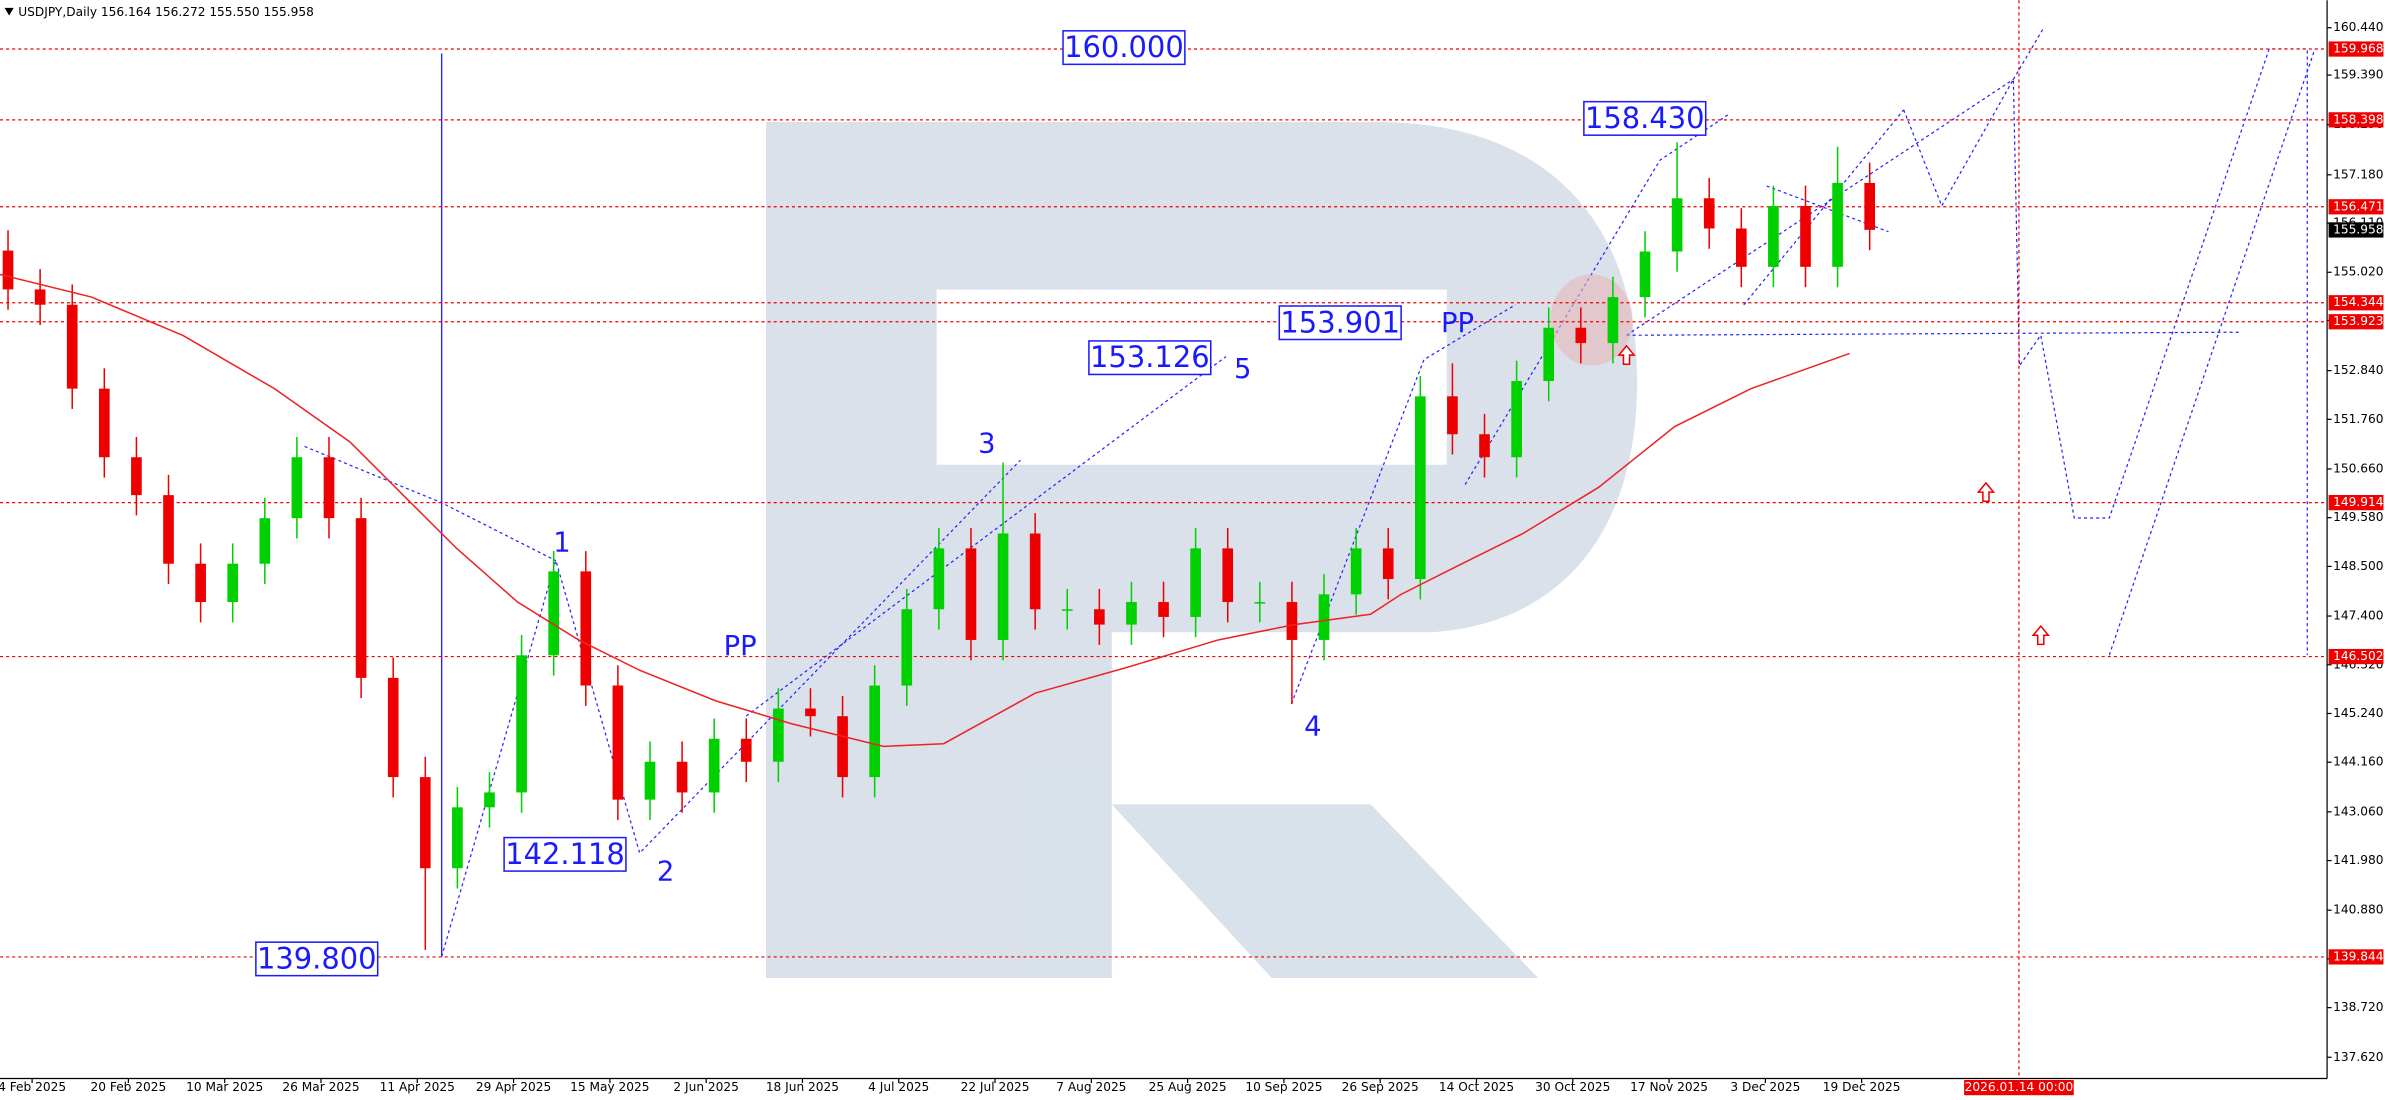 This screenshot has height=1100, width=2388. What do you see at coordinates (2358, 656) in the screenshot?
I see `level-label: 146.502` at bounding box center [2358, 656].